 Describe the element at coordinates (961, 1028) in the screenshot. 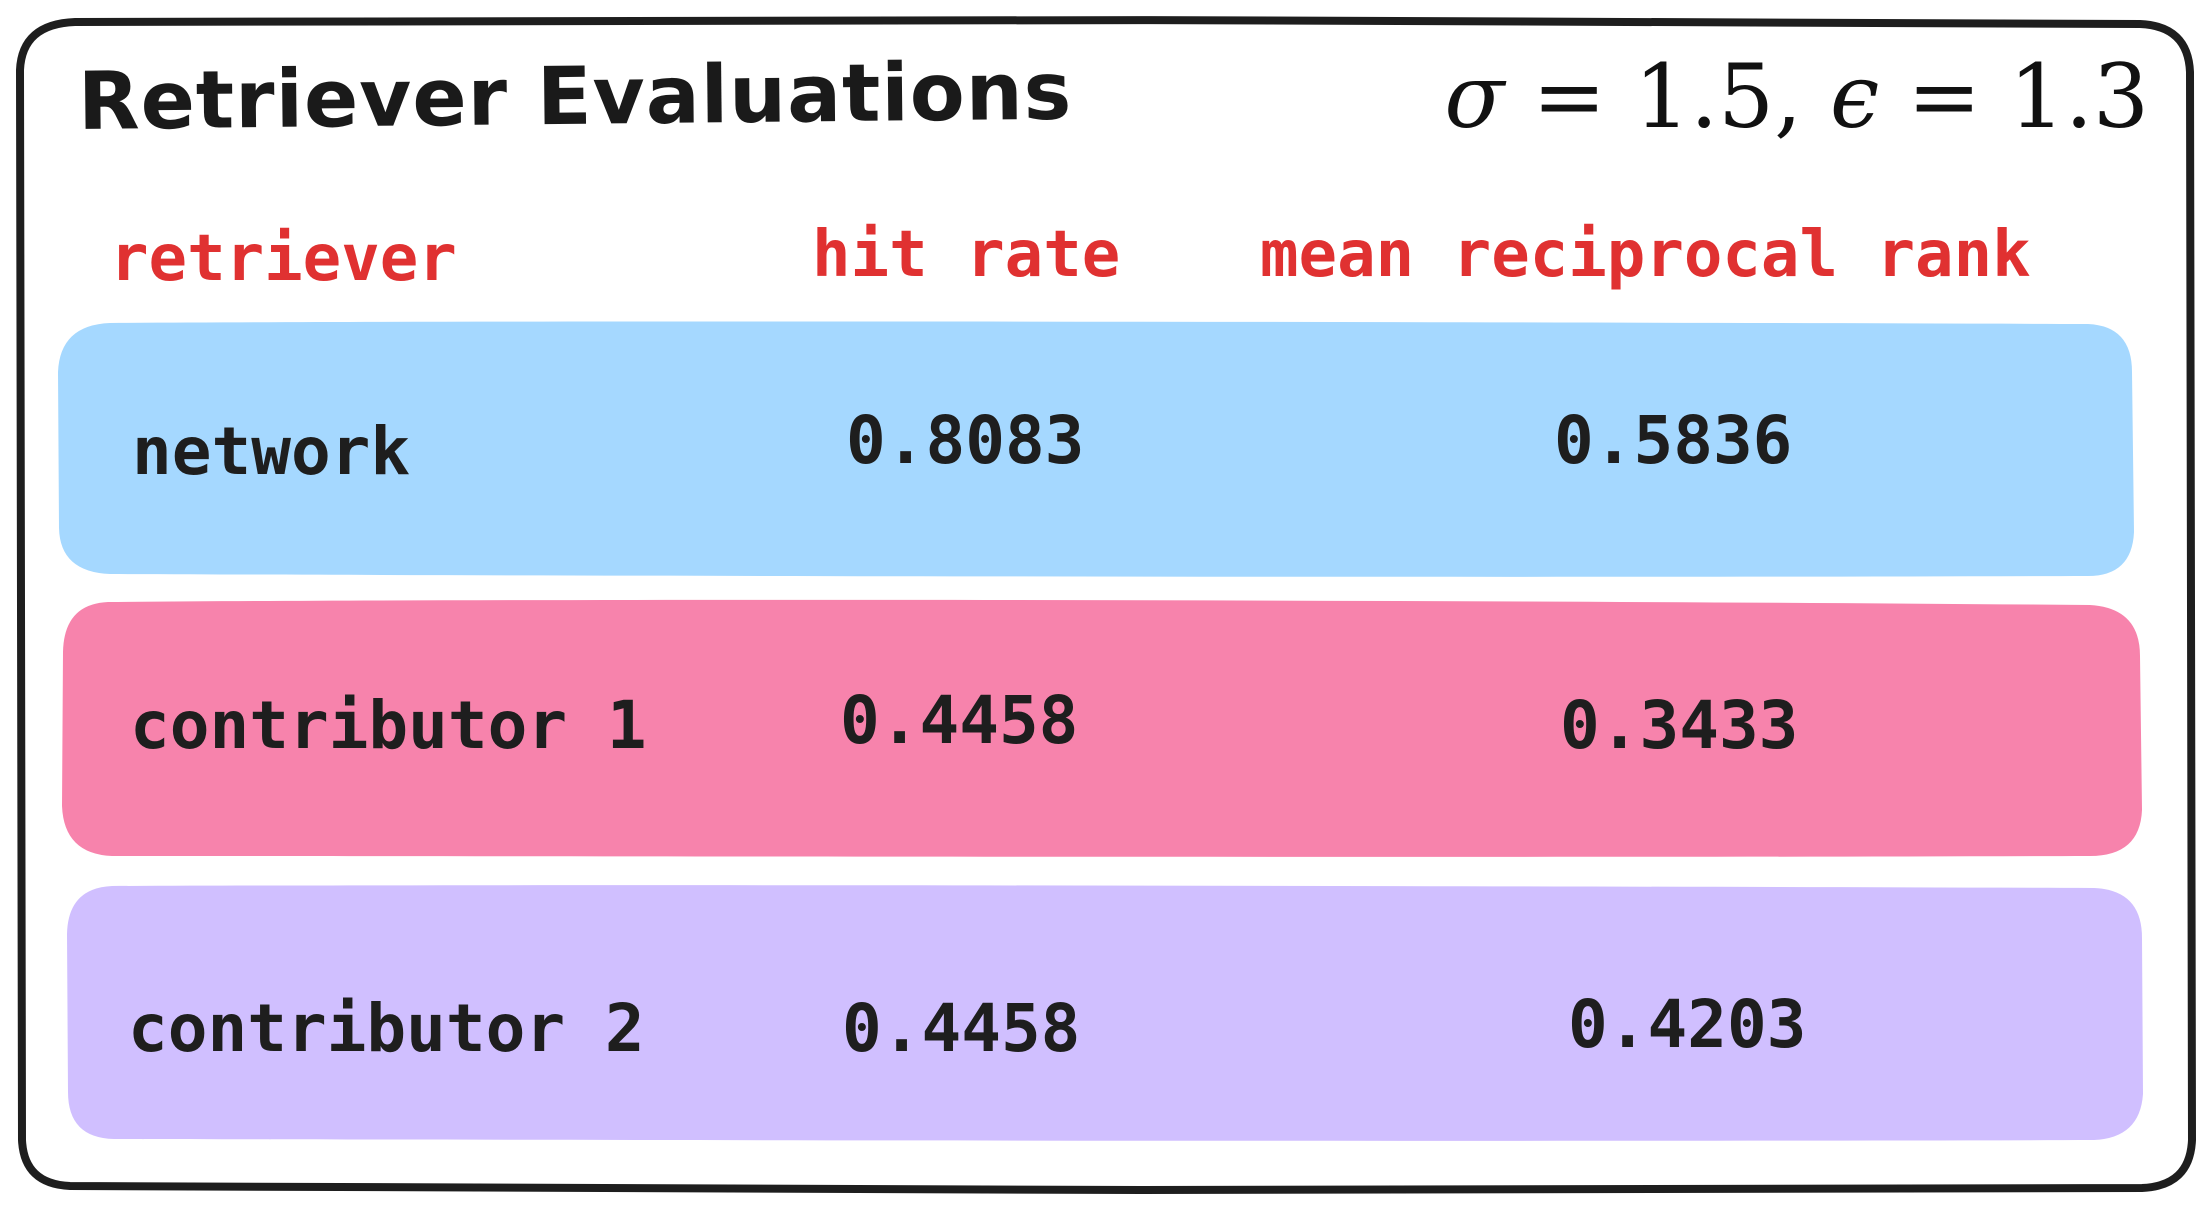

I see `row-contributor-2-hit-rate: 0.4458` at that location.